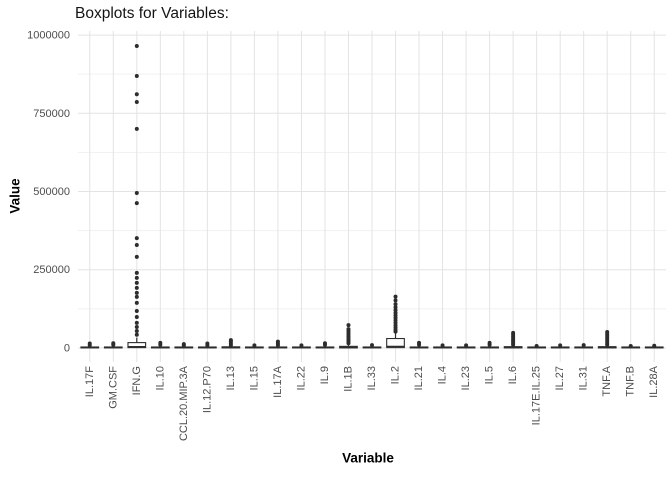 The width and height of the screenshot is (672, 480). Describe the element at coordinates (207, 389) in the screenshot. I see `x-tick-label: IL.12.P70` at that location.